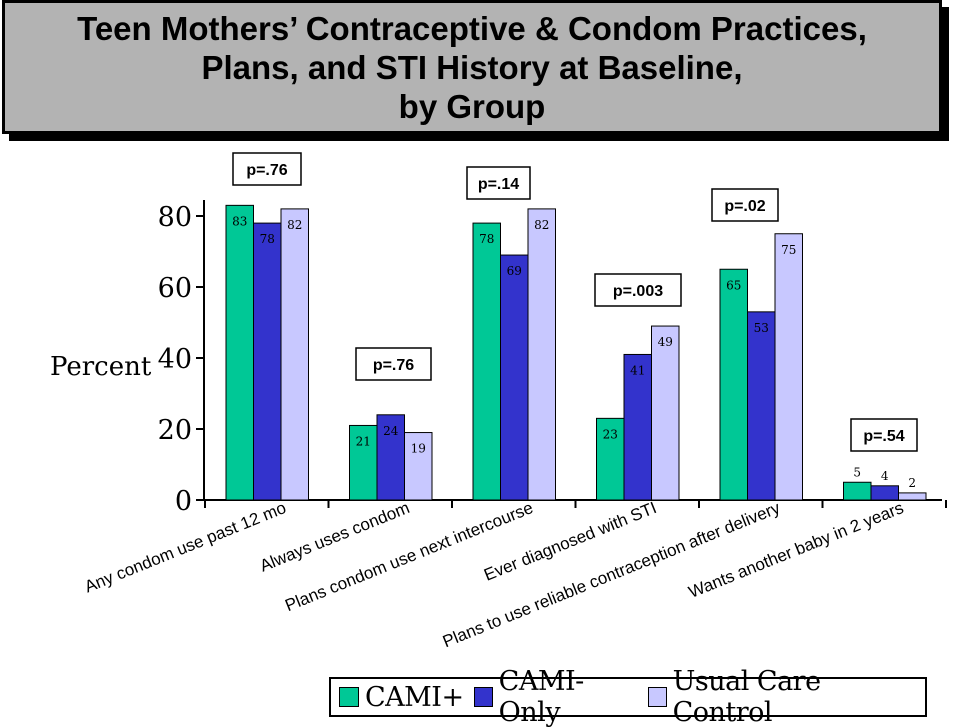 The image size is (960, 728). I want to click on data-label: 24, so click(391, 431).